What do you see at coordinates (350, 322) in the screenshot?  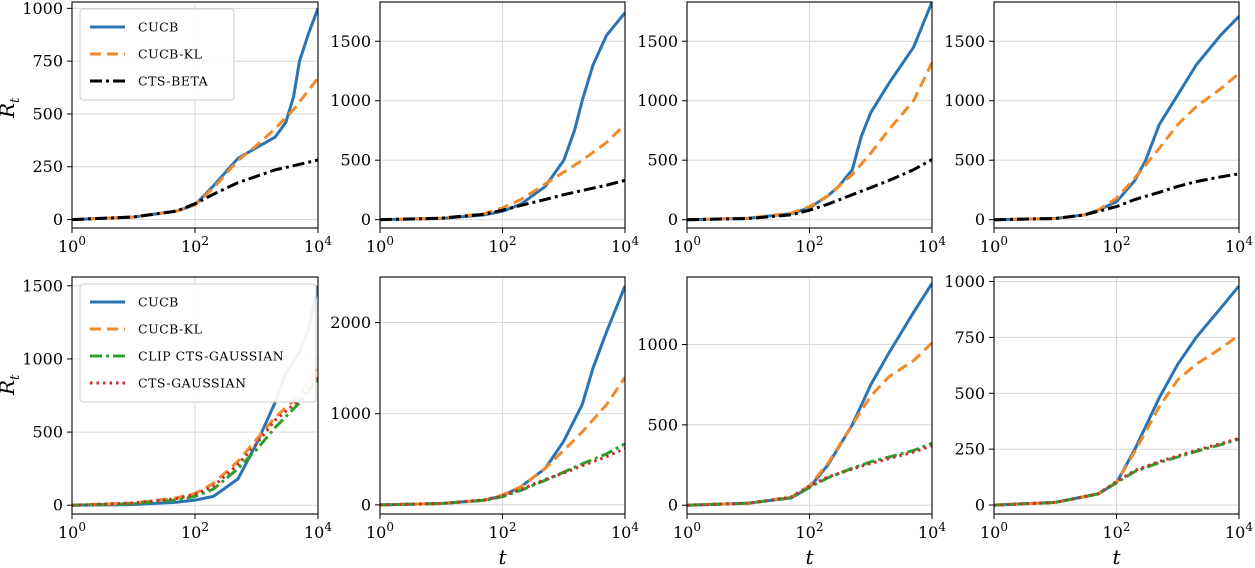 I see `y-tick-label: 2000` at bounding box center [350, 322].